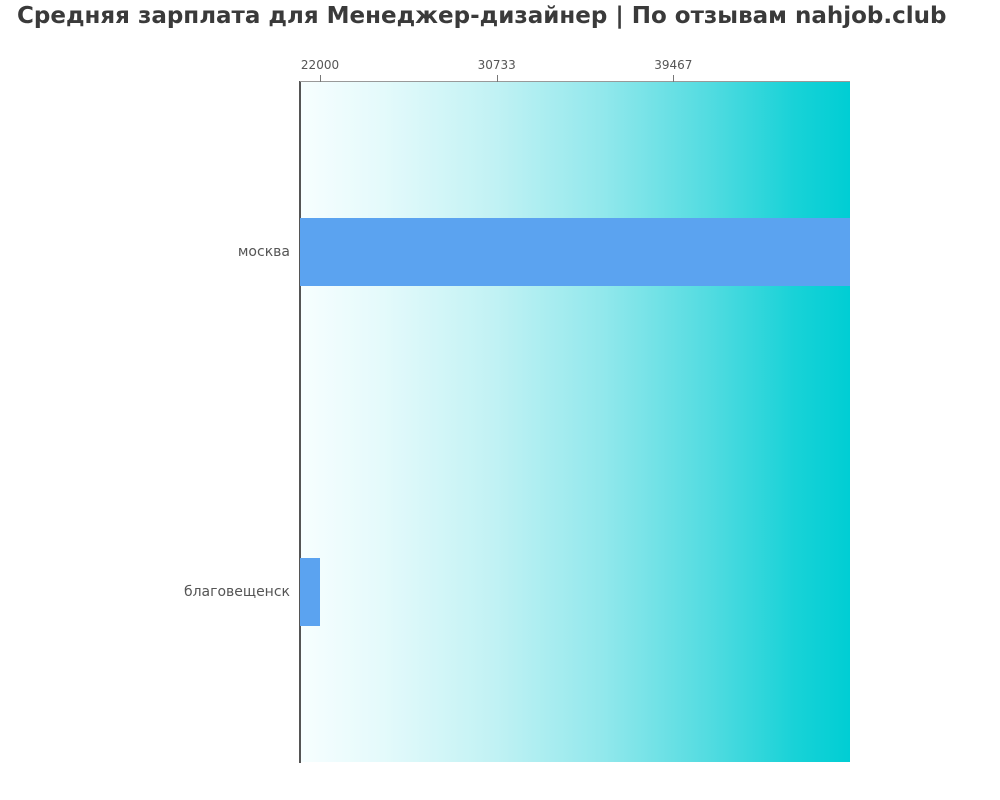  What do you see at coordinates (300, 422) in the screenshot?
I see `y-axis-spine` at bounding box center [300, 422].